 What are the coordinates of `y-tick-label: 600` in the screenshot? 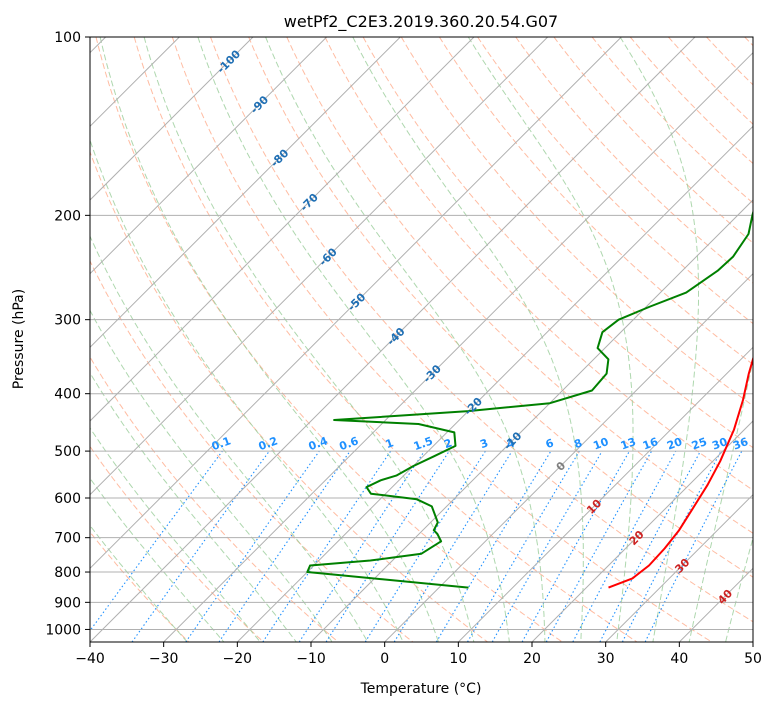 It's located at (67, 499).